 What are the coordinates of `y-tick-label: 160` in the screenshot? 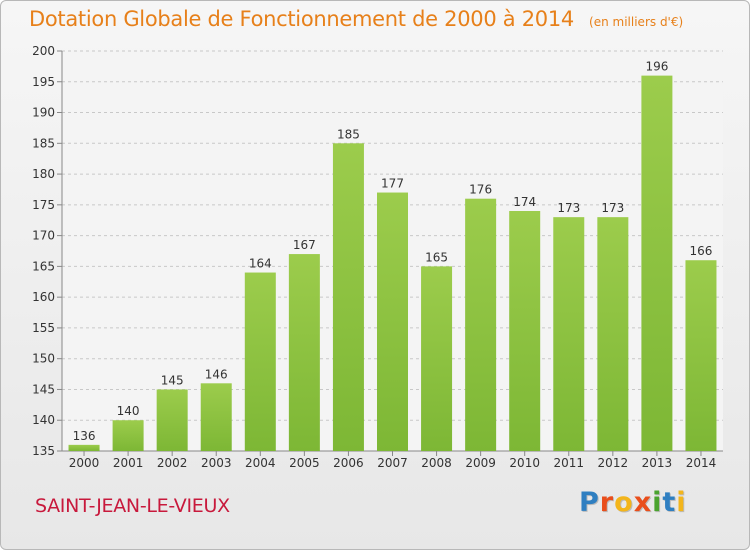 It's located at (43, 297).